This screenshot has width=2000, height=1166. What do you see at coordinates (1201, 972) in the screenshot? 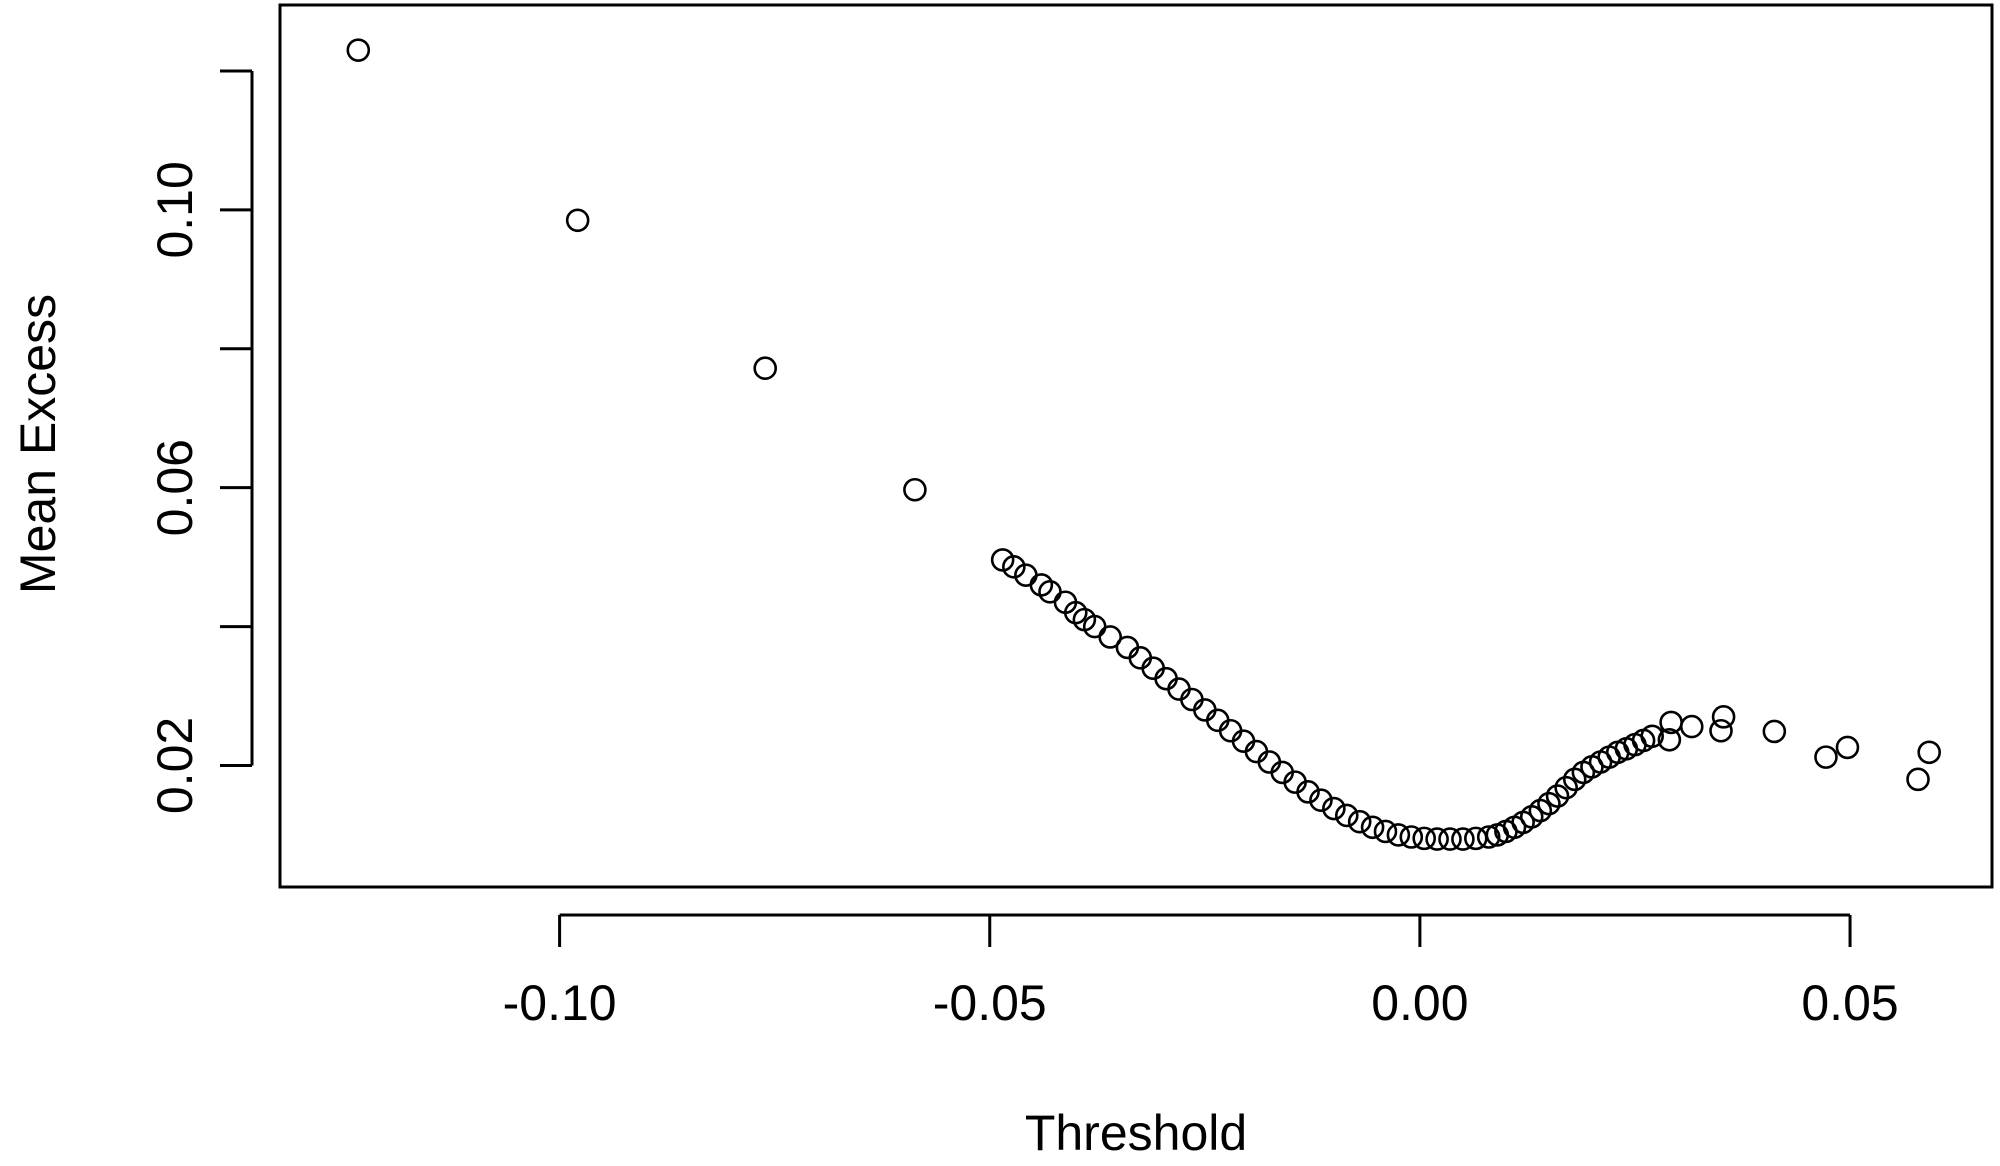
I see `x-axis: -0.10 -0.05 0.00 0.05` at bounding box center [1201, 972].